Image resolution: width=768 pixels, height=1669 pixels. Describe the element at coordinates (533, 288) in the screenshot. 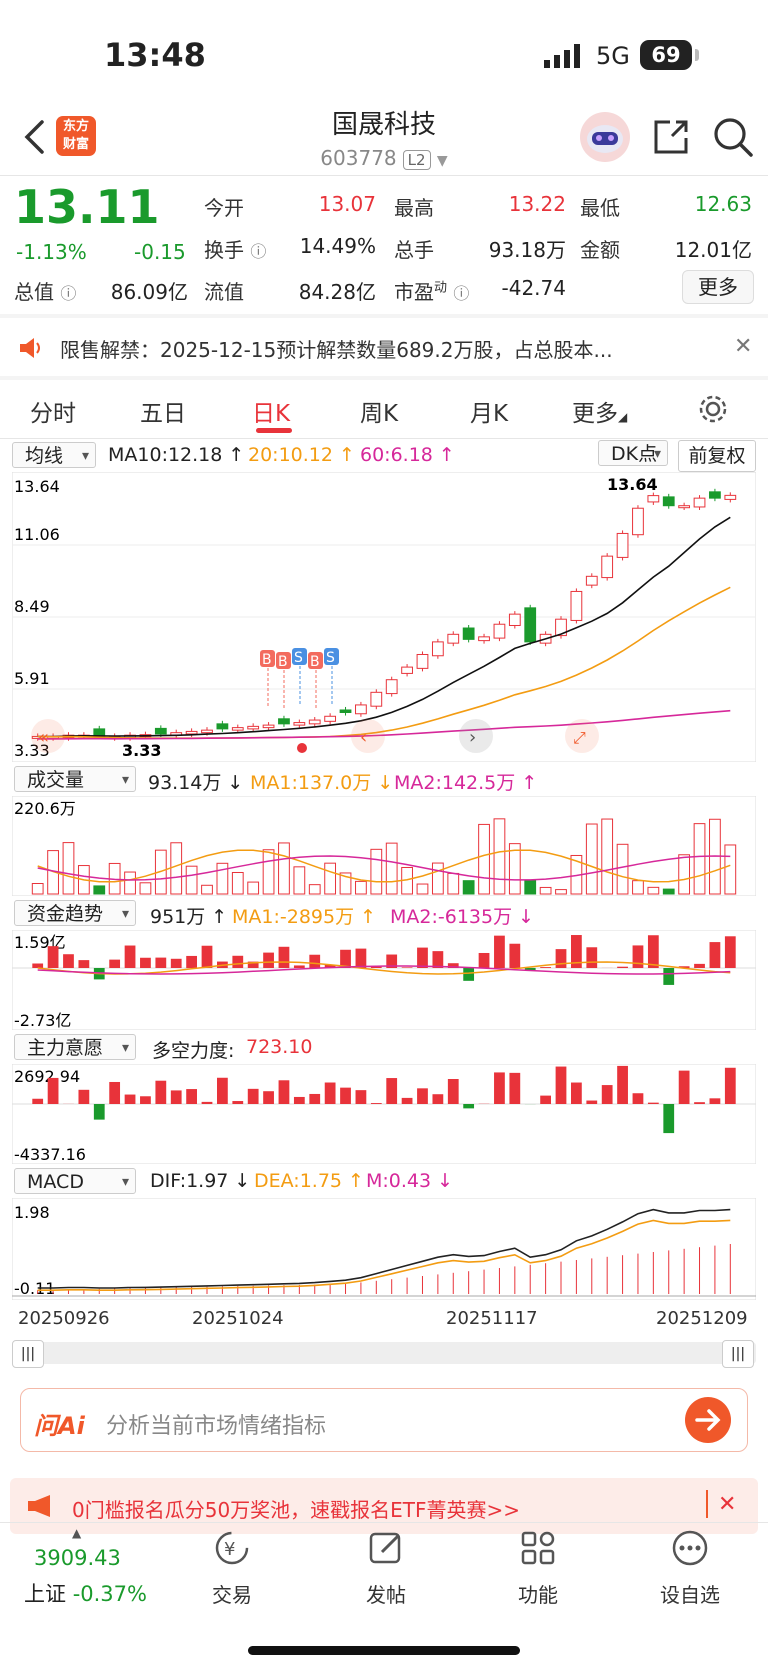

I see `pe-value: -42.74` at that location.